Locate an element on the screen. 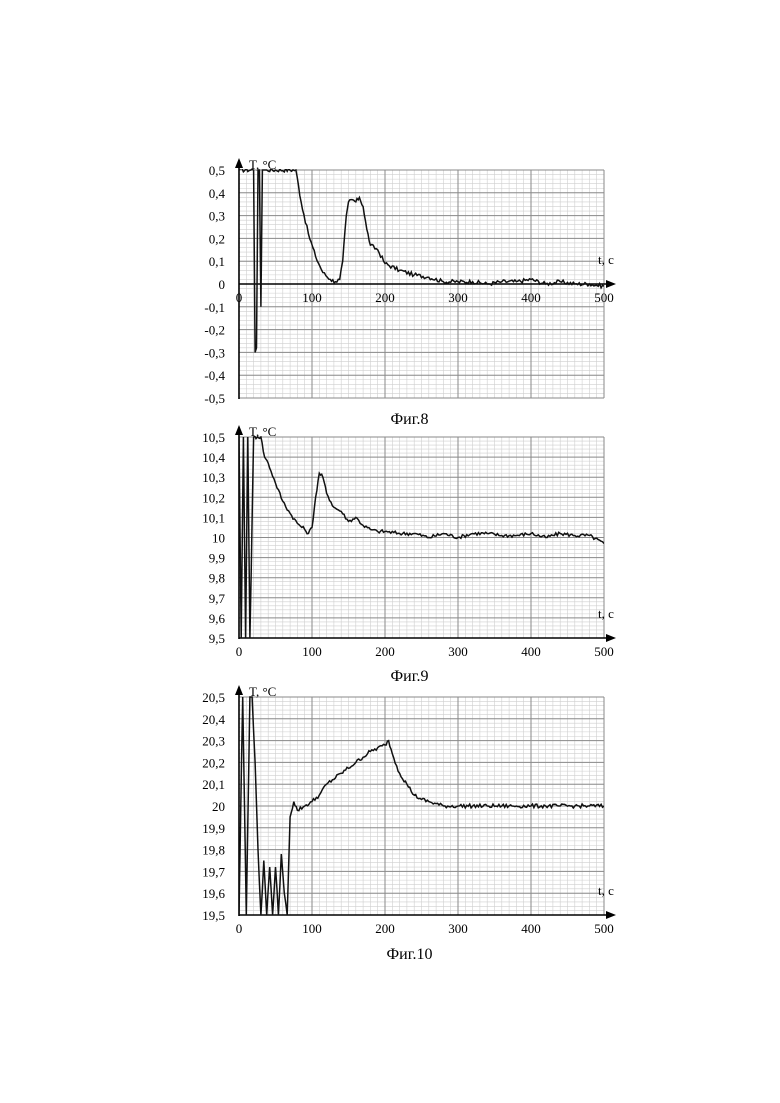 The height and width of the screenshot is (1103, 780). y-tick-label: 20,2 is located at coordinates (213, 762).